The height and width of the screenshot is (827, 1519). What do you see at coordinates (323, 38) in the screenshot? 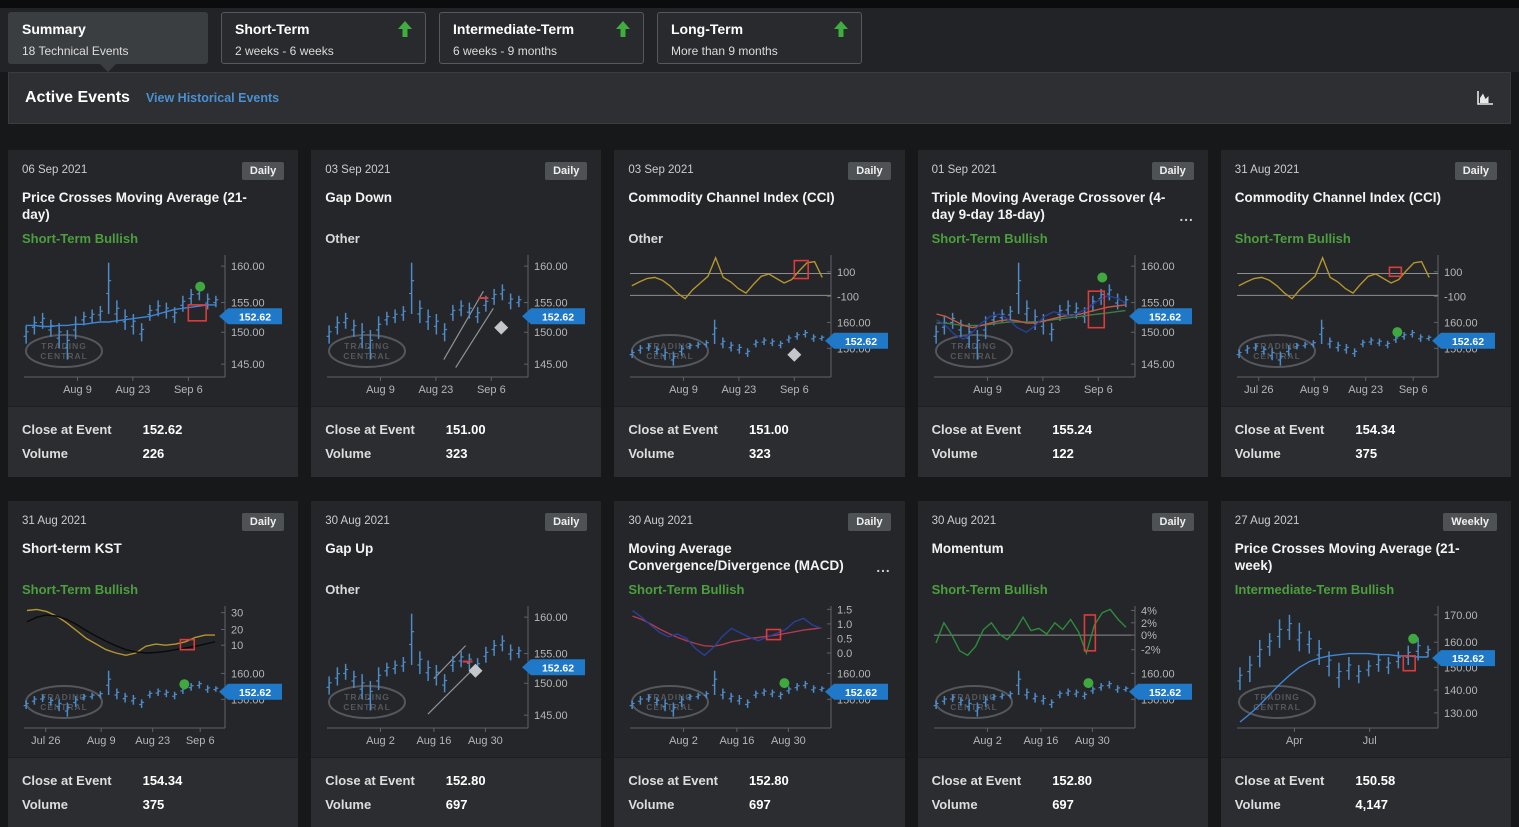
I see `term-box-short-term: Short-Term 2 weeks - 6 weeks` at bounding box center [323, 38].